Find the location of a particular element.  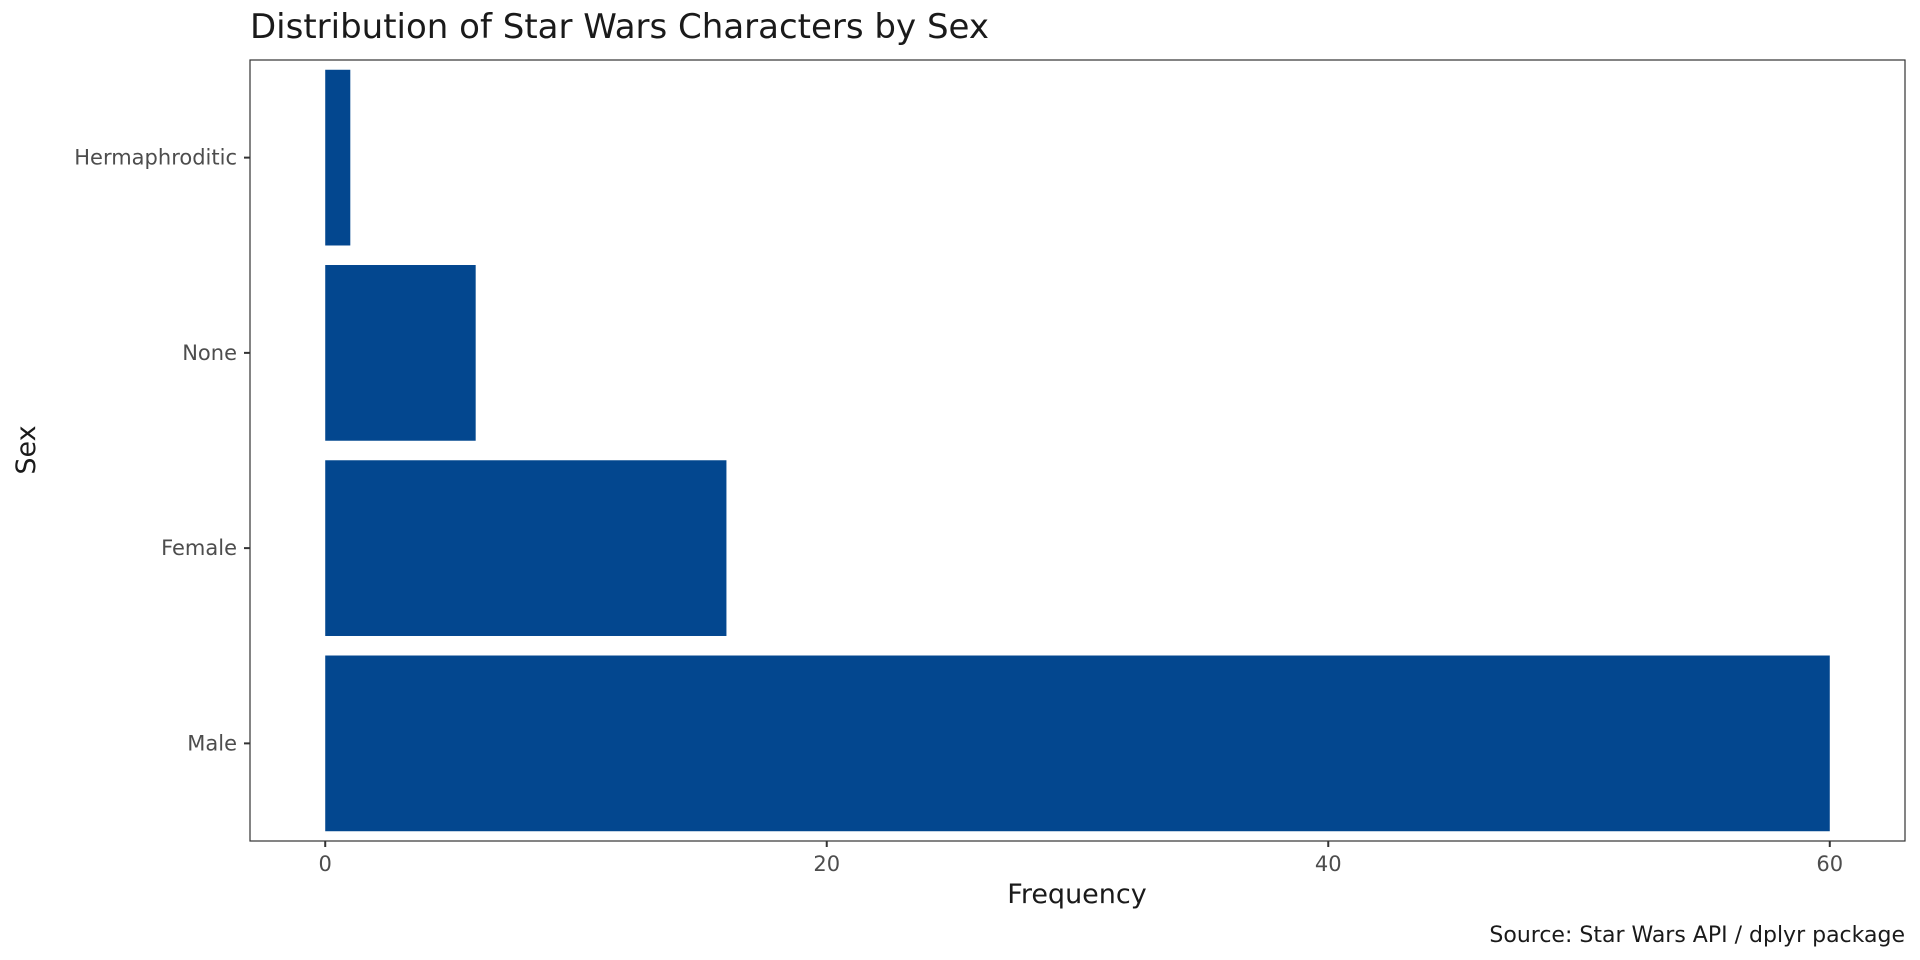

bar-none is located at coordinates (400, 353).